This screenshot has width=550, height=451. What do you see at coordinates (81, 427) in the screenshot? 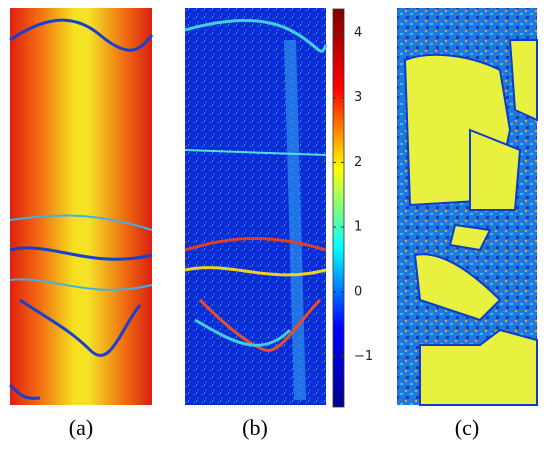
I see `panel-label: (a)` at bounding box center [81, 427].